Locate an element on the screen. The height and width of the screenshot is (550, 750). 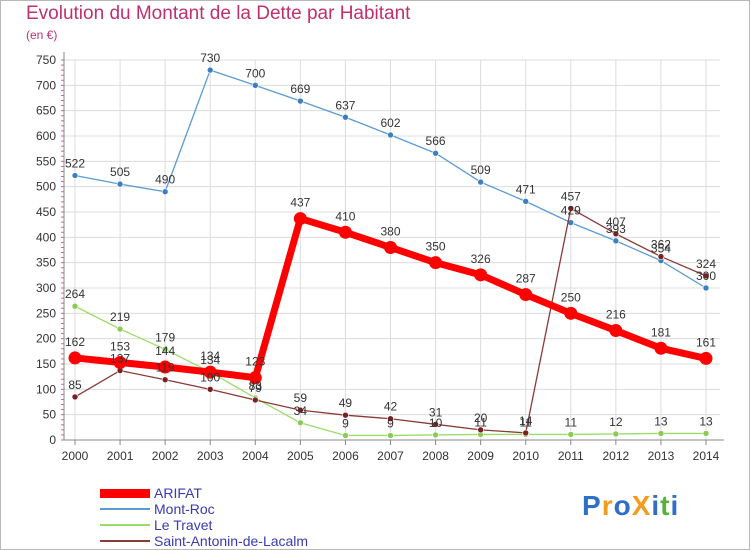
data-label-mont-roc: 300 is located at coordinates (706, 276).